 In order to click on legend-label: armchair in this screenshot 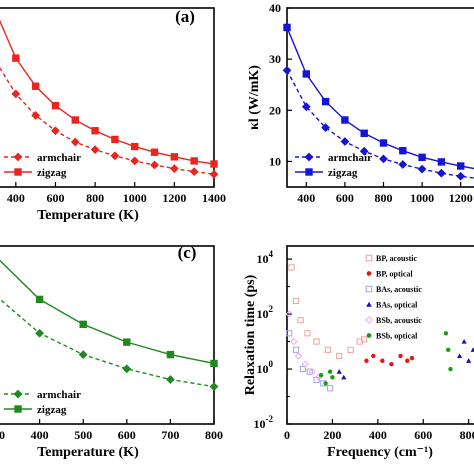, I will do `click(350, 158)`.